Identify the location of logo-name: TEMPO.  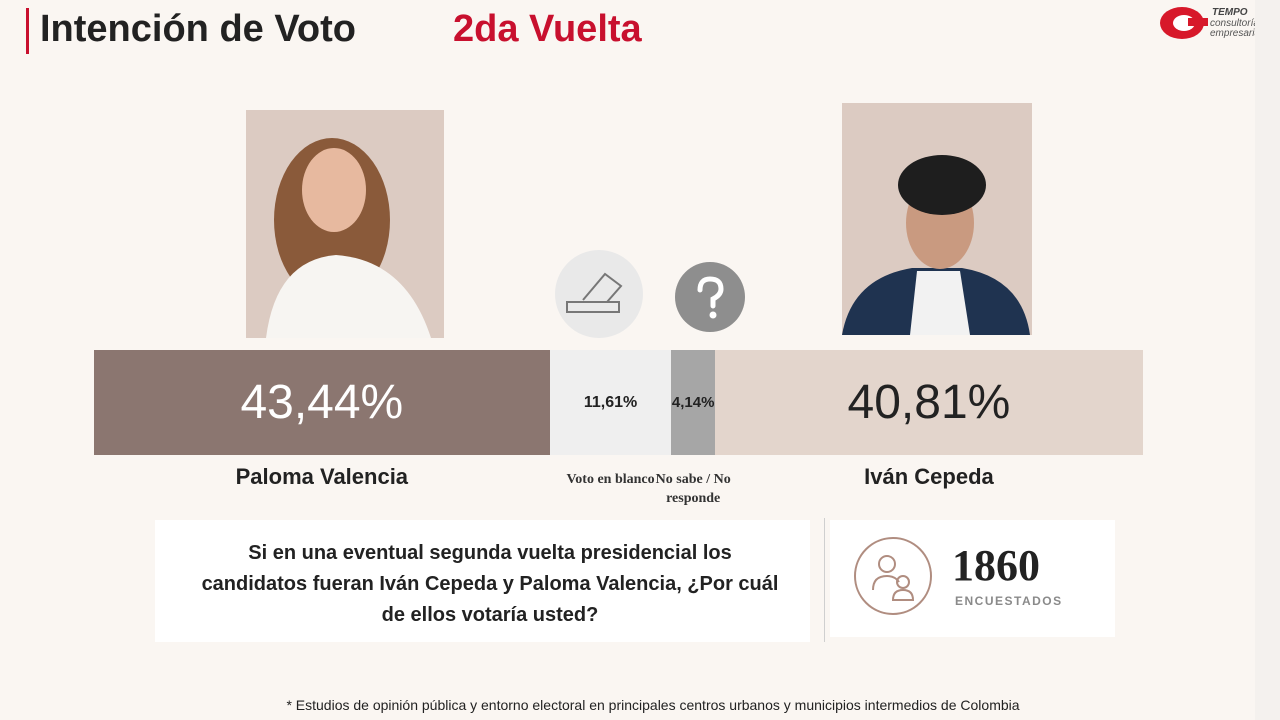
(1230, 12).